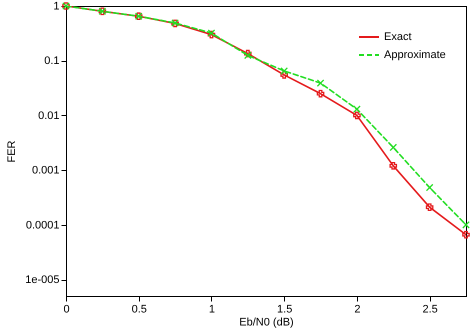  What do you see at coordinates (66, 310) in the screenshot?
I see `x-tick-label: 0` at bounding box center [66, 310].